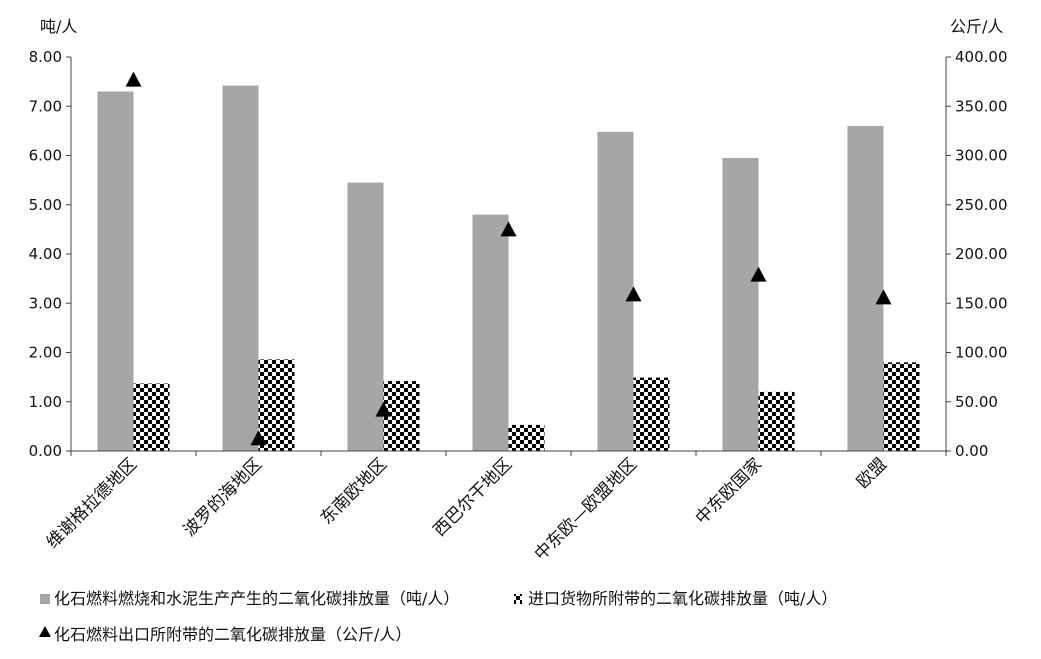  I want to click on right-tick-label: 300.00, so click(981, 156).